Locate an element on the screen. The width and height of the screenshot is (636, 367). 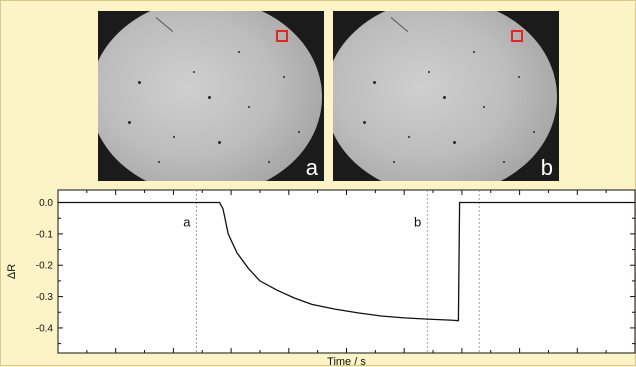
micrograph-label: b is located at coordinates (546, 167).